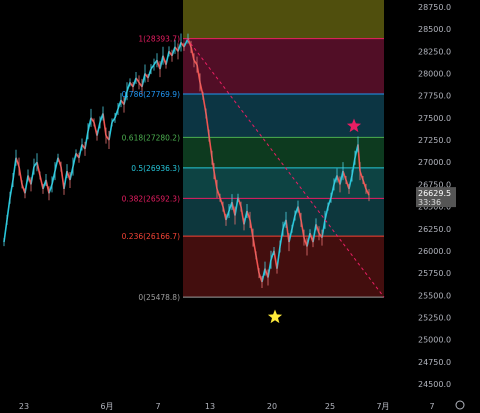  Describe the element at coordinates (106, 406) in the screenshot. I see `x-tick-label: 6月` at that location.